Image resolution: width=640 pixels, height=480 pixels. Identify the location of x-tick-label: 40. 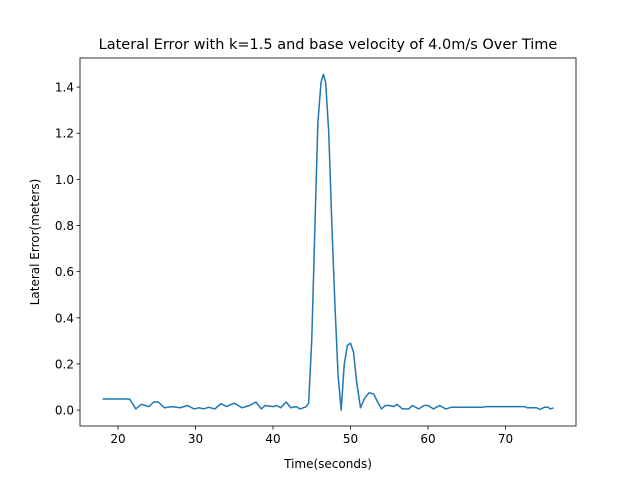
(272, 439).